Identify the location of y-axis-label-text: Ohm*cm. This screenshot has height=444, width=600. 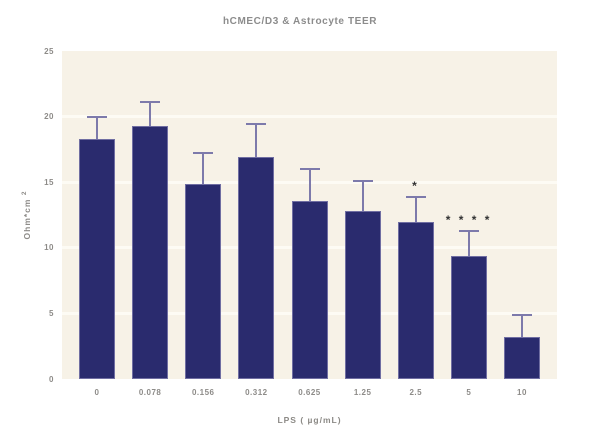
(26, 219).